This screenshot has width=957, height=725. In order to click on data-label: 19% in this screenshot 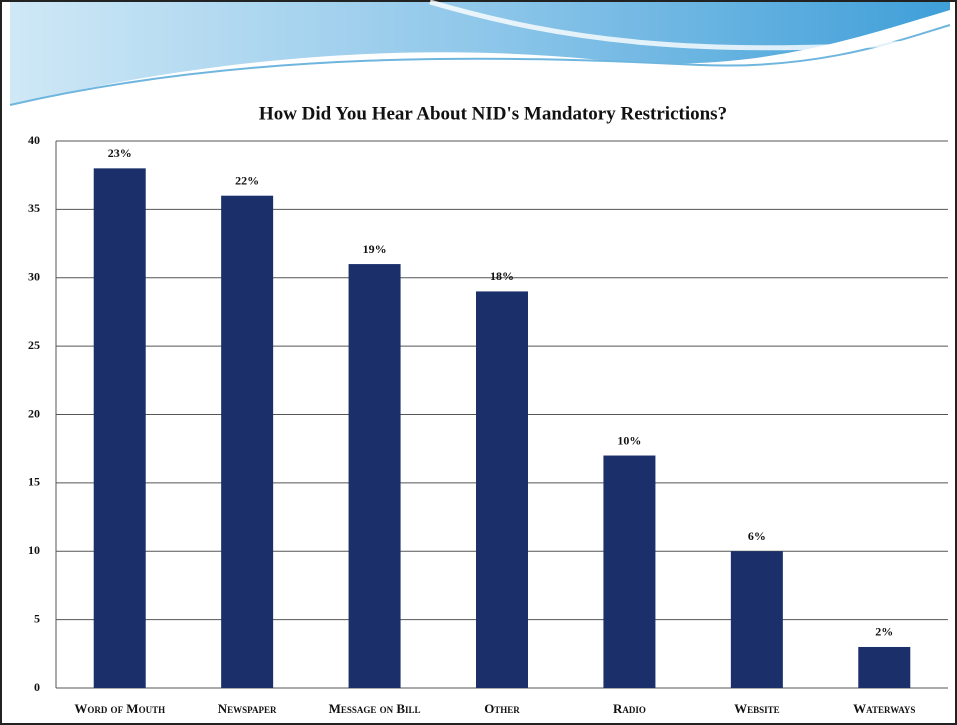, I will do `click(375, 249)`.